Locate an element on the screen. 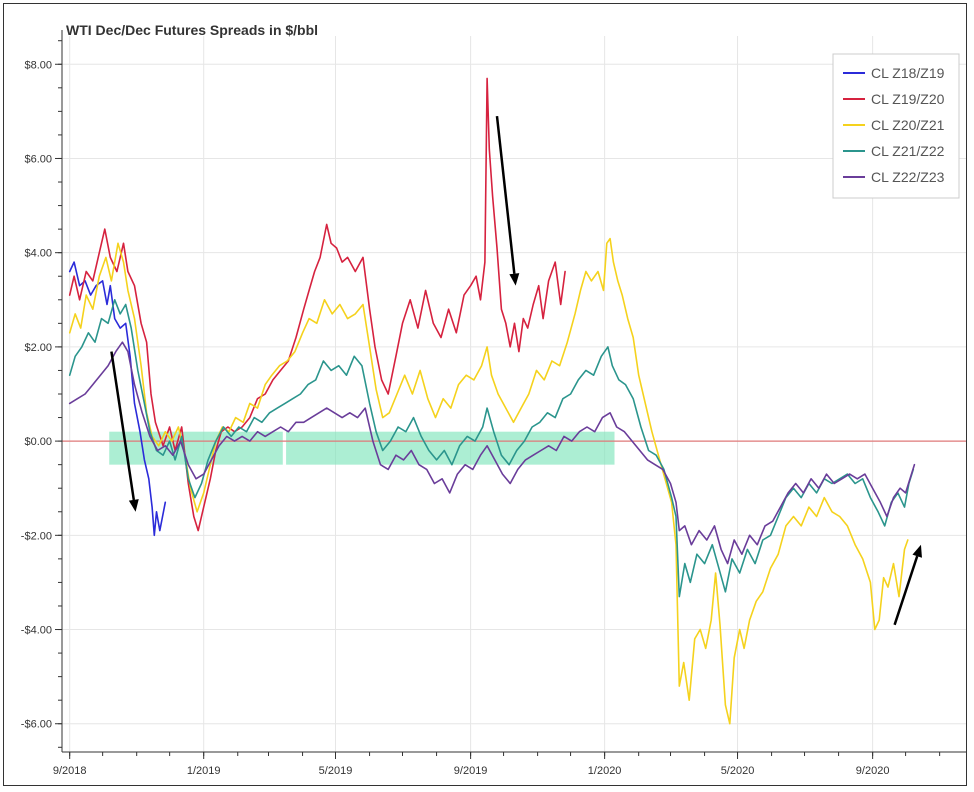 The image size is (974, 792). y-tick-label: $4.00 is located at coordinates (38, 254).